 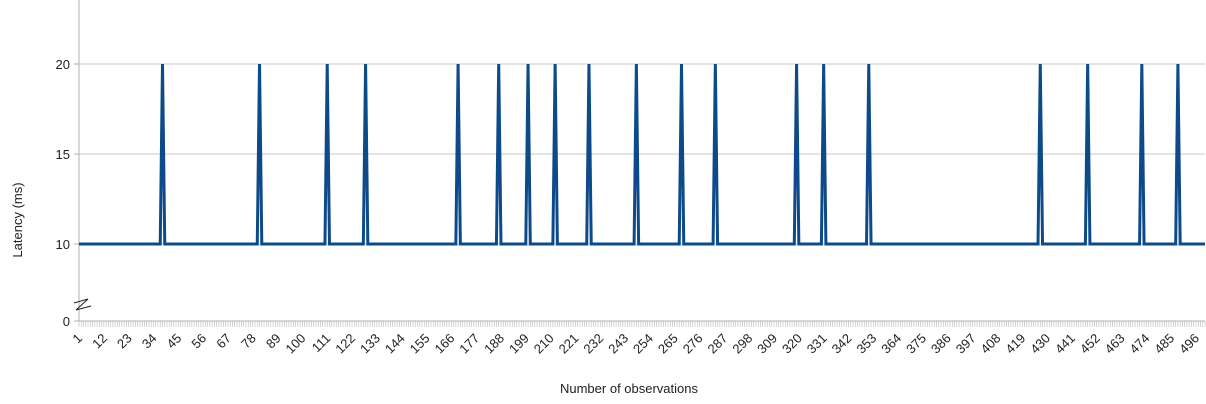 What do you see at coordinates (66, 321) in the screenshot?
I see `y-tick-label-0: 0` at bounding box center [66, 321].